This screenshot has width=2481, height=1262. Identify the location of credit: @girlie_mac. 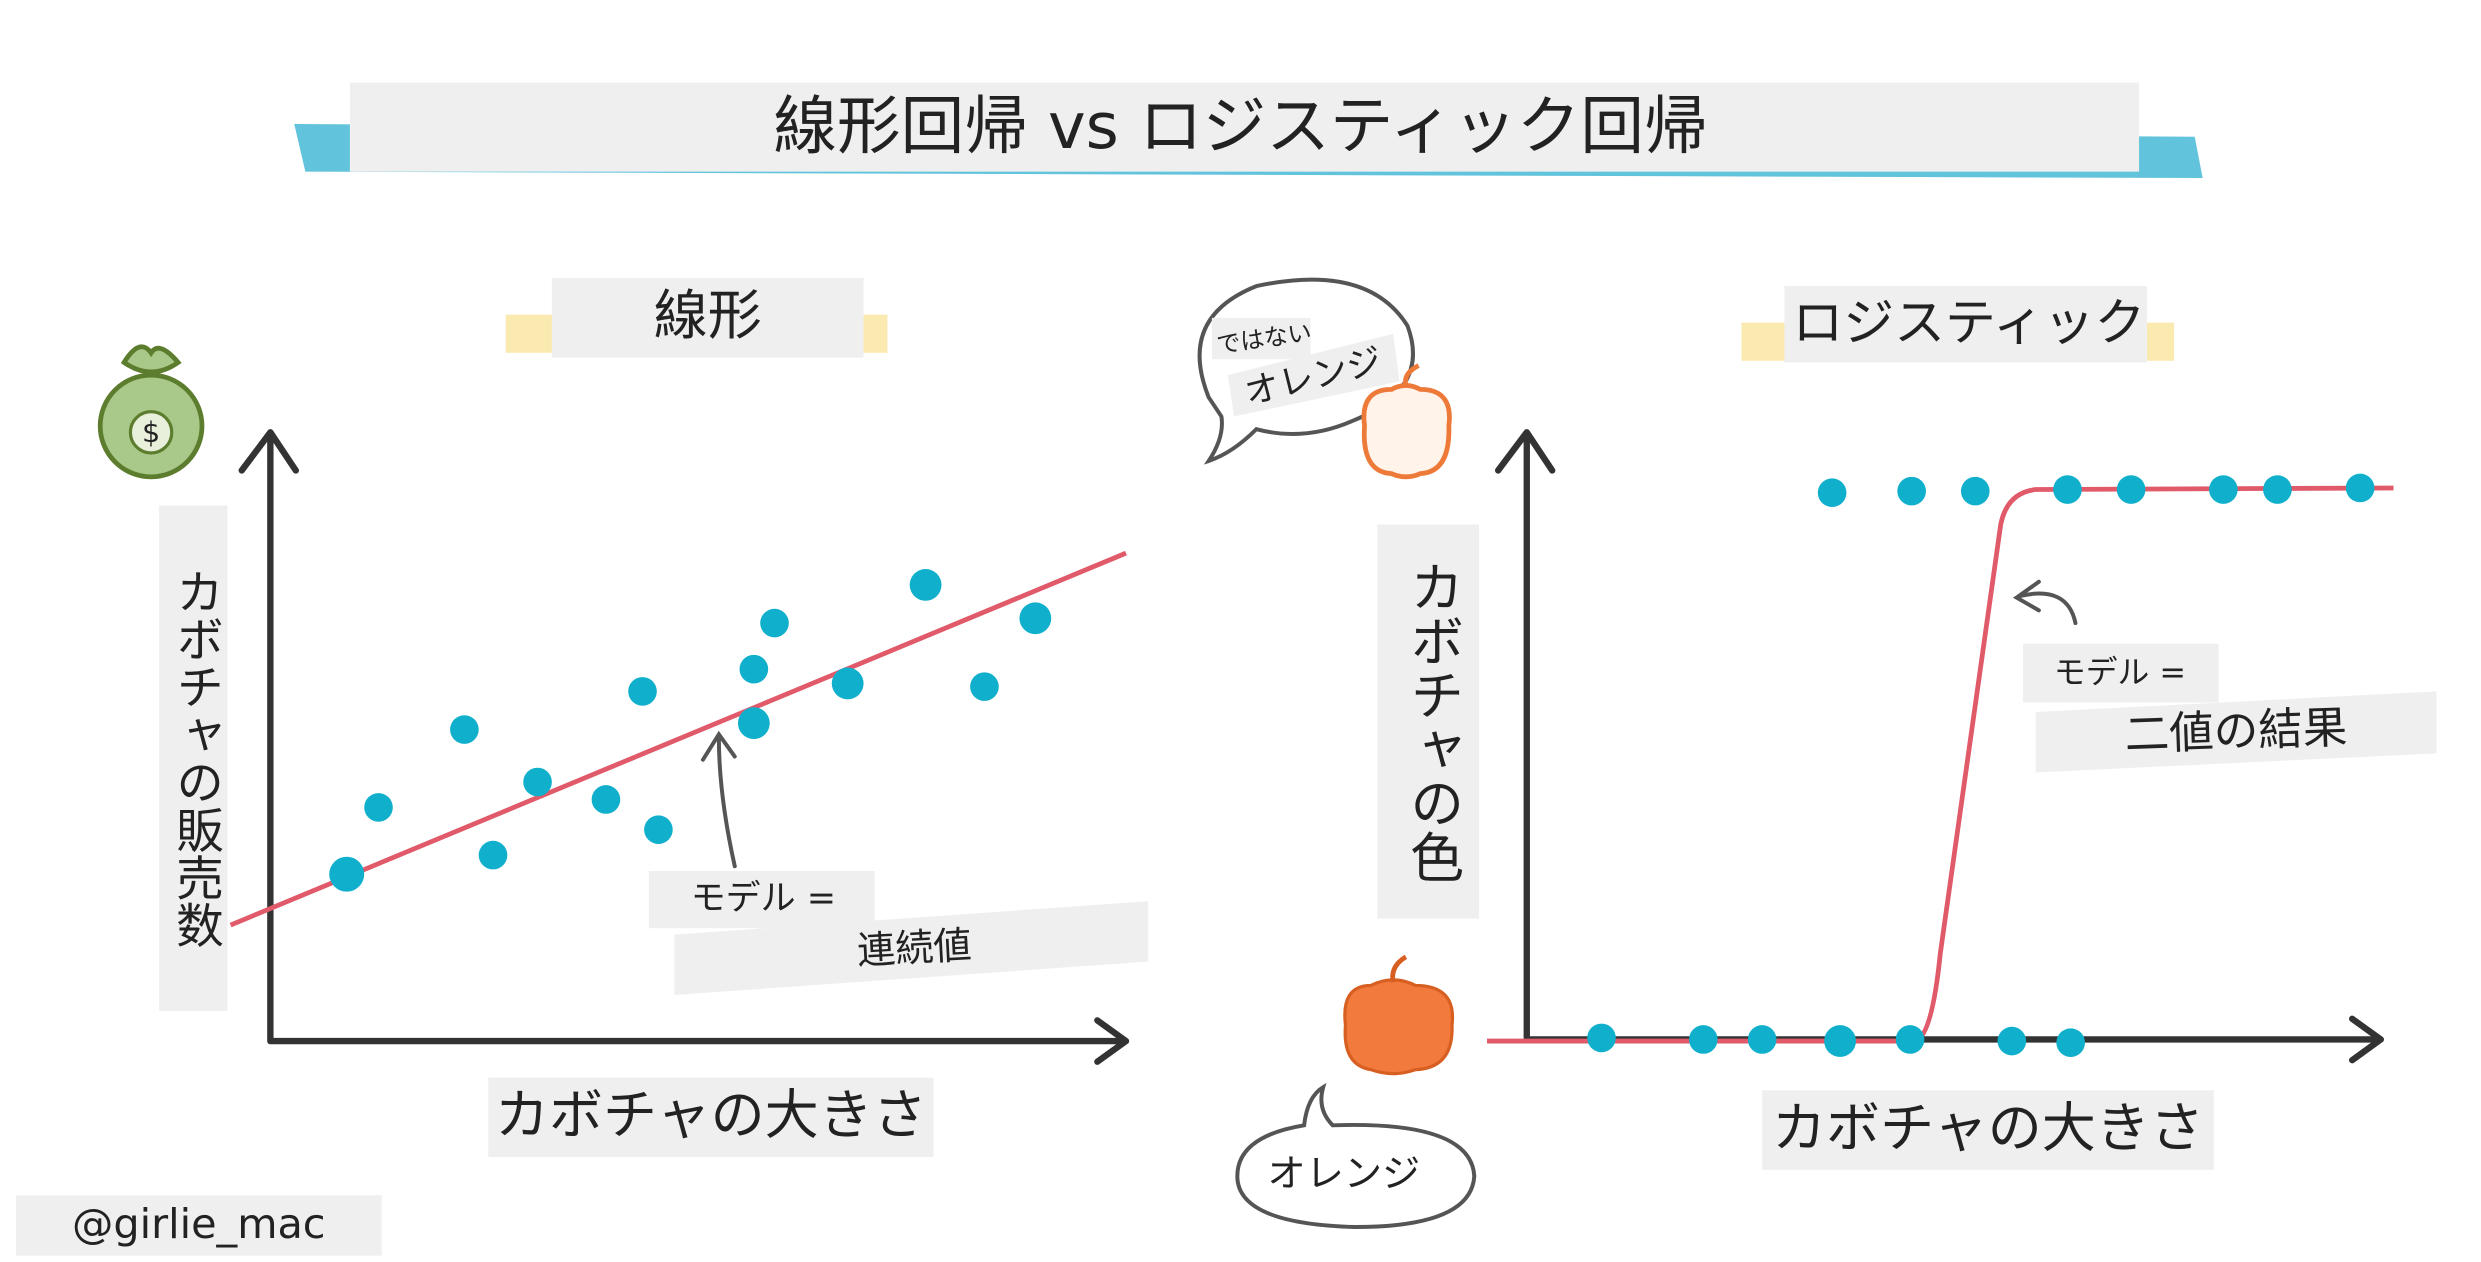
(198, 1224).